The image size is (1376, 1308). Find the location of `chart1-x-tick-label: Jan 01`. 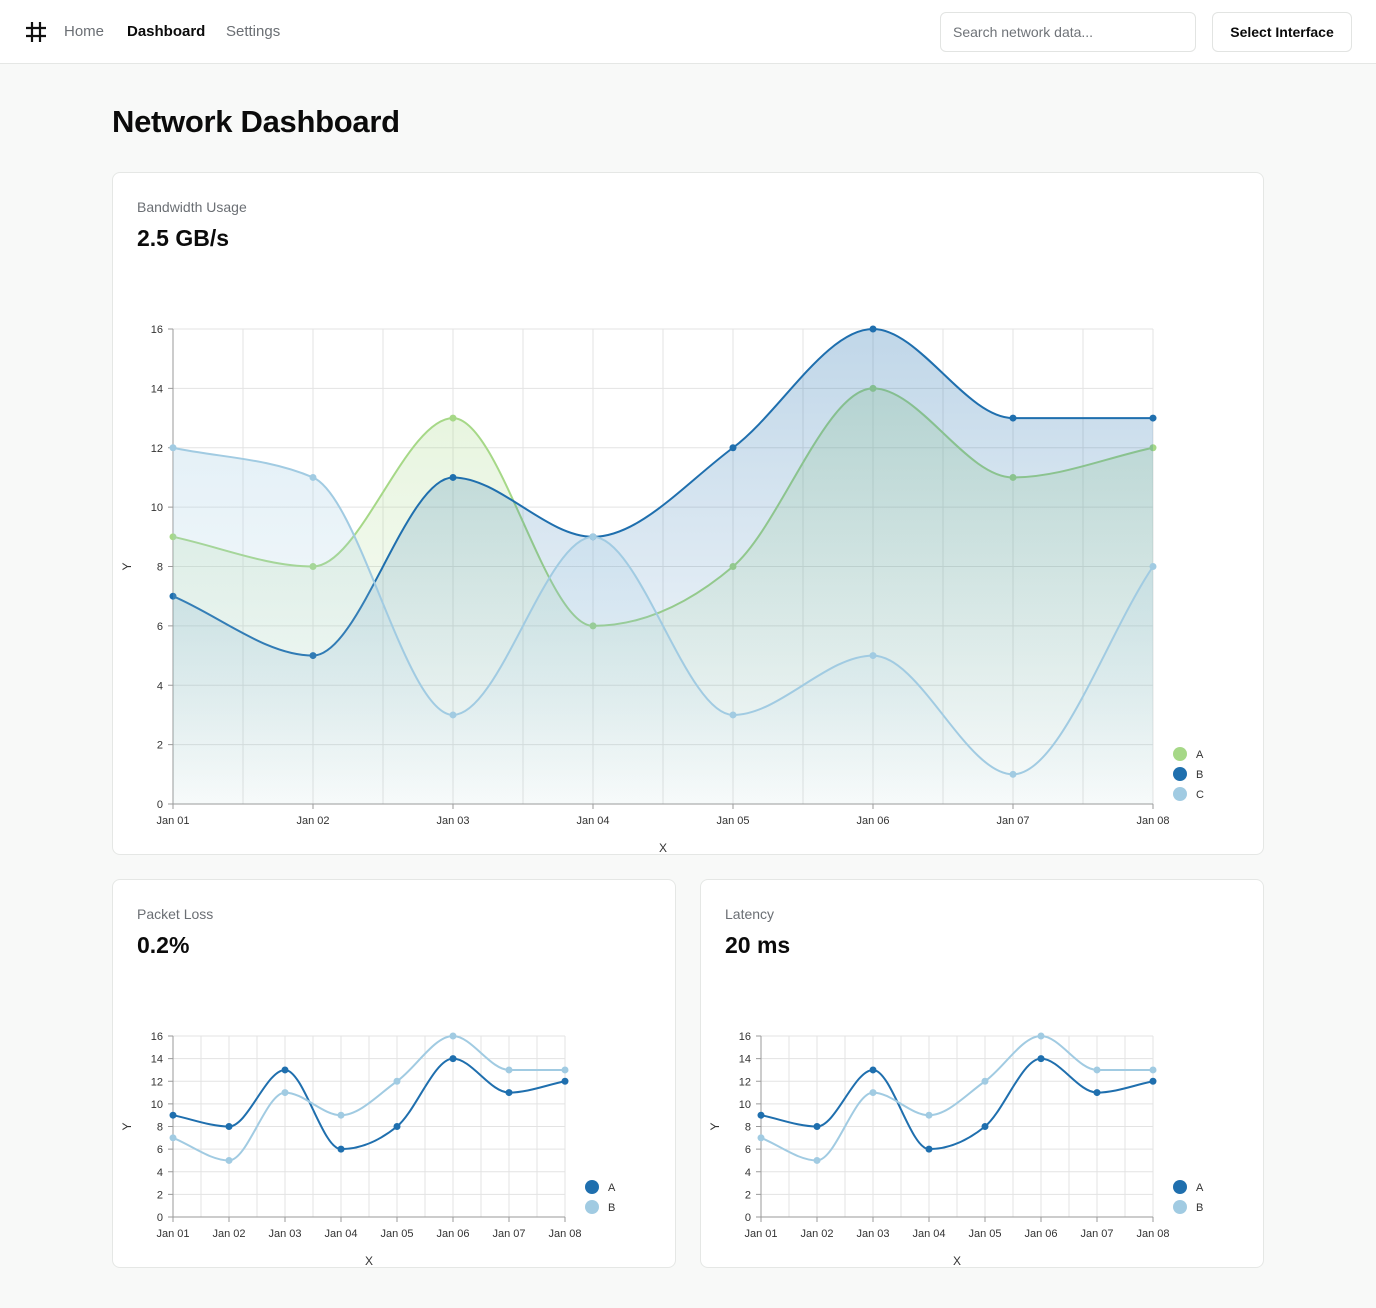

chart1-x-tick-label: Jan 01 is located at coordinates (172, 1234).